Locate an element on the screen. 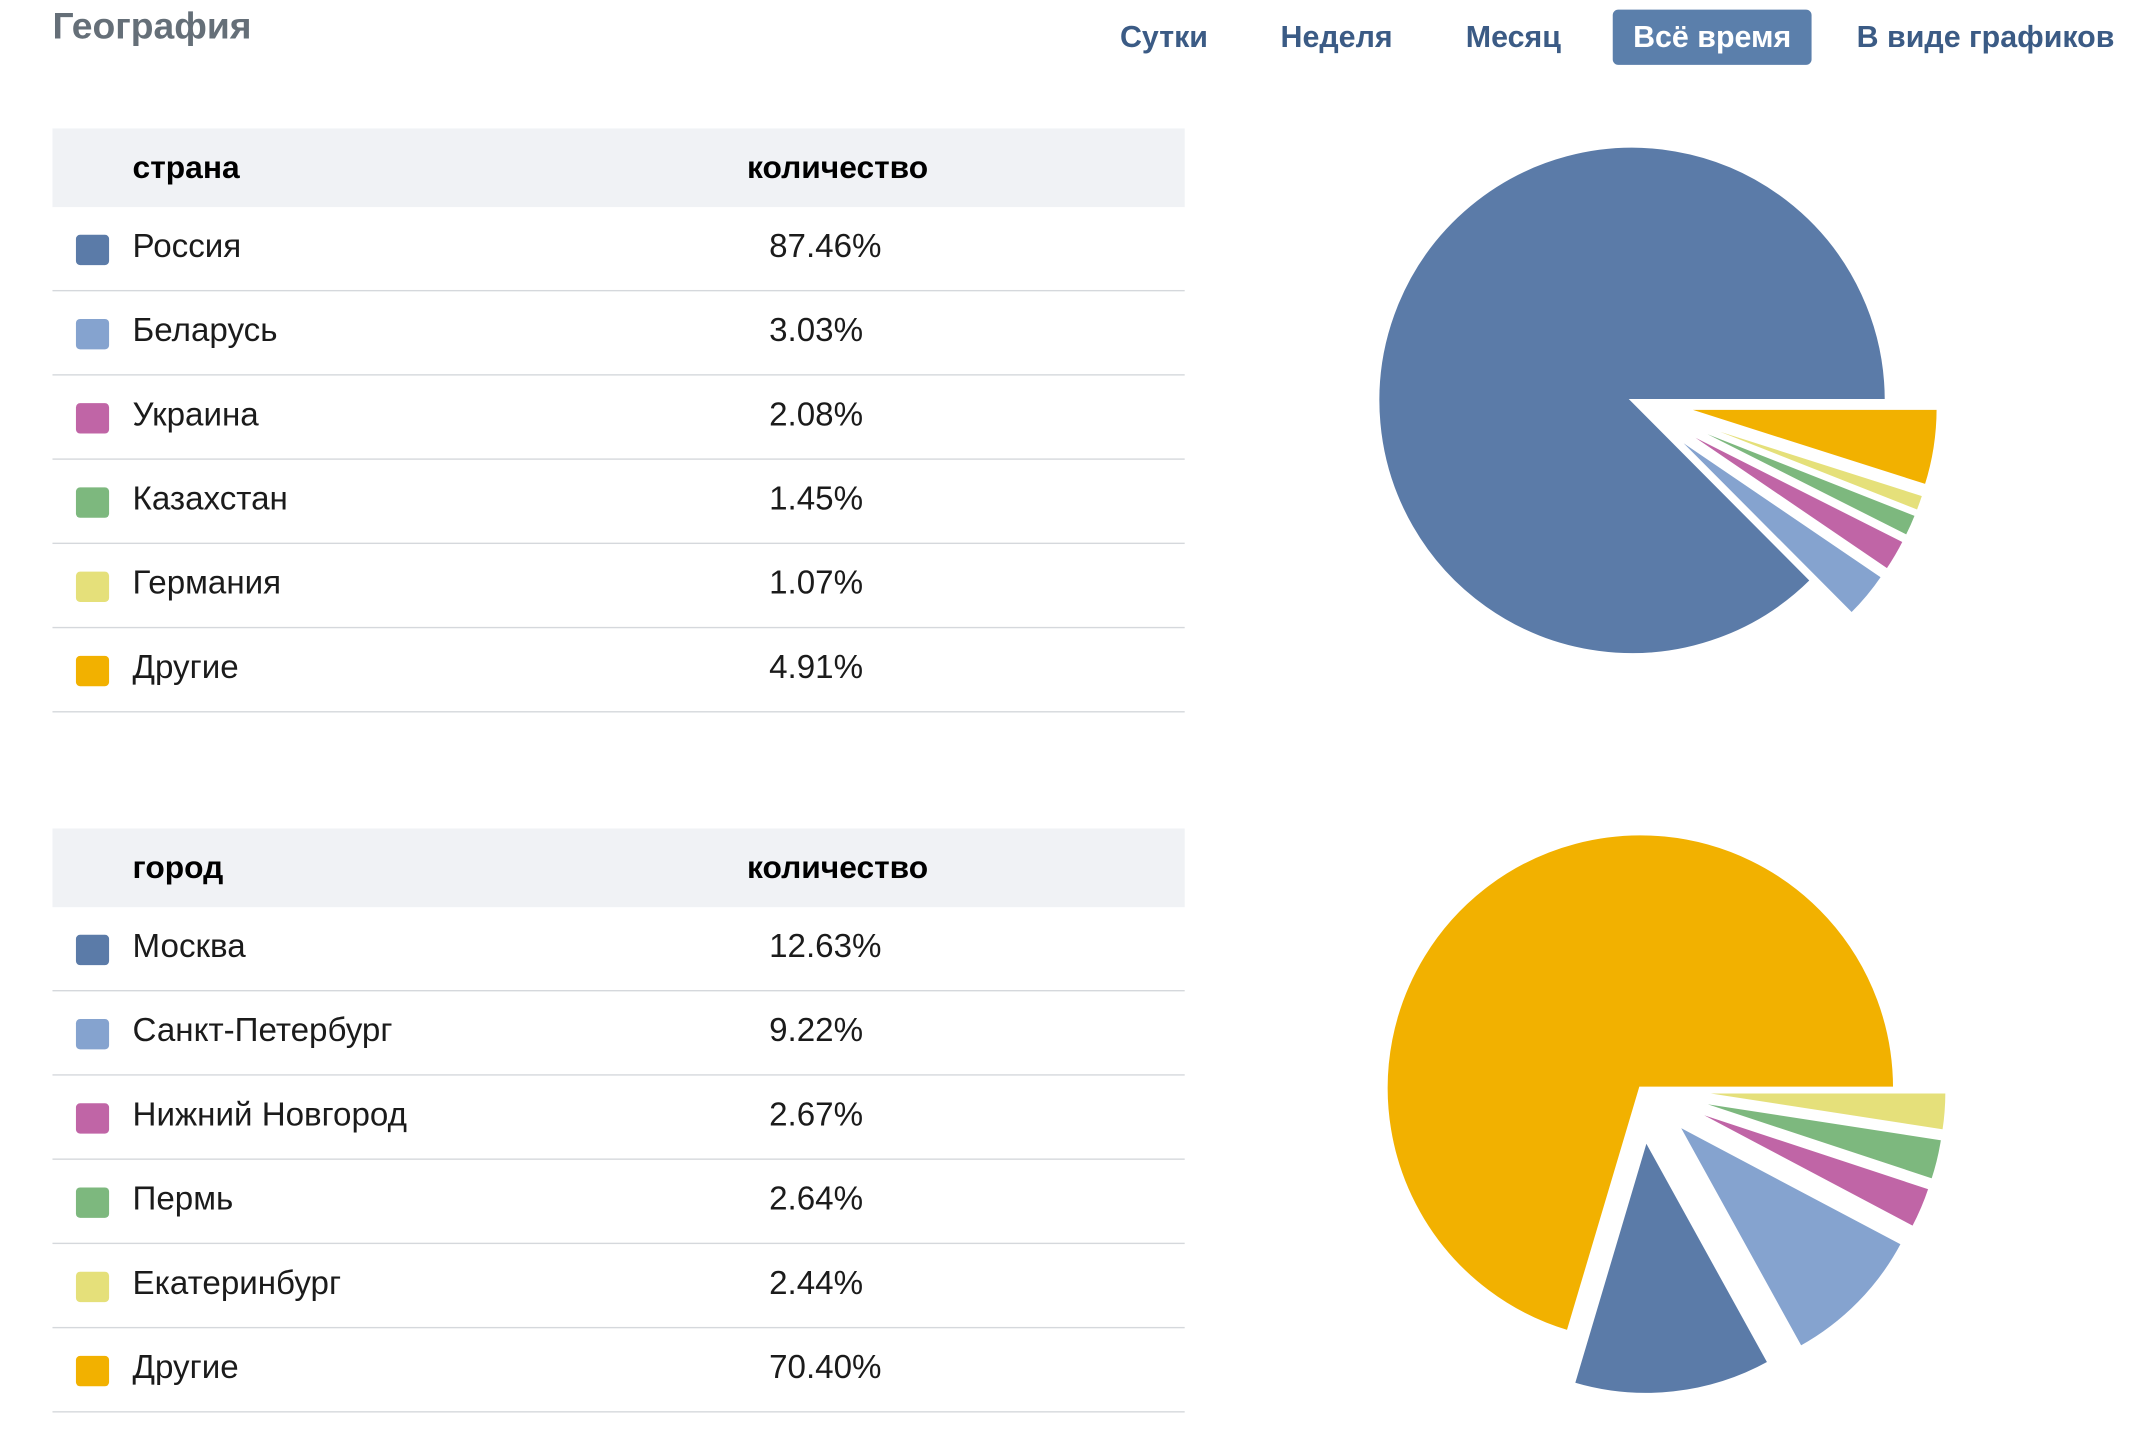 The width and height of the screenshot is (2154, 1436). cities-pie-chart is located at coordinates (1666, 1114).